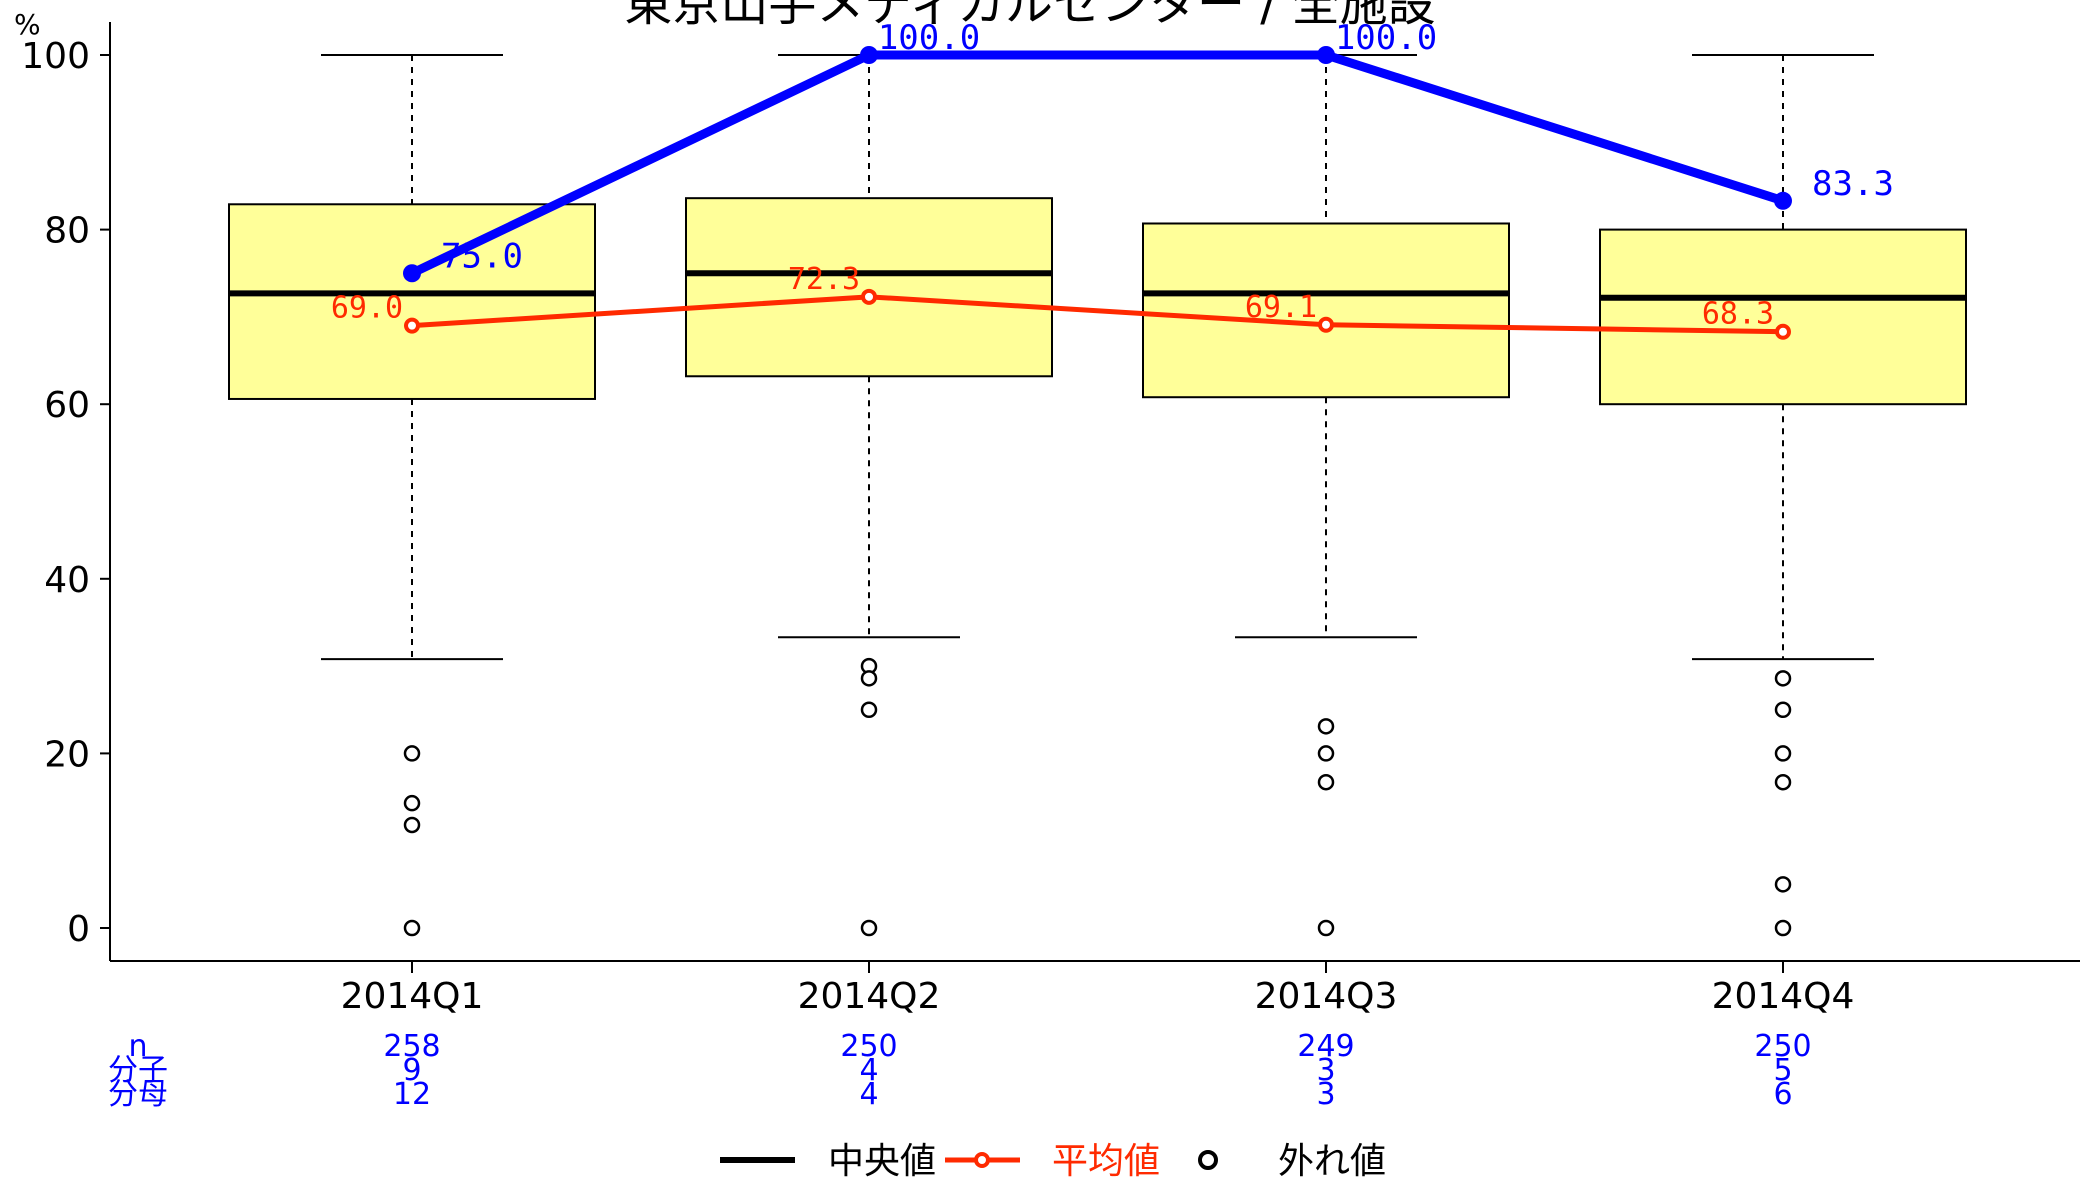 The width and height of the screenshot is (2089, 1181). What do you see at coordinates (1326, 996) in the screenshot?
I see `x-tick-label-2014Q3: 2014Q3` at bounding box center [1326, 996].